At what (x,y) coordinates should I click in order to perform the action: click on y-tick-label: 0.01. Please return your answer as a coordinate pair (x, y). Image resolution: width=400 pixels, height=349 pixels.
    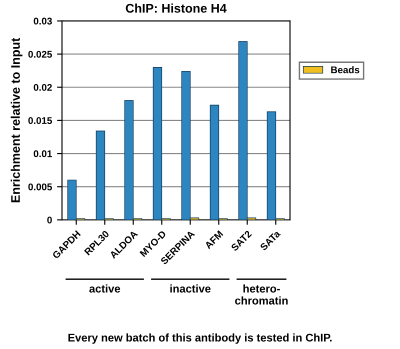
    Looking at the image, I should click on (43, 154).